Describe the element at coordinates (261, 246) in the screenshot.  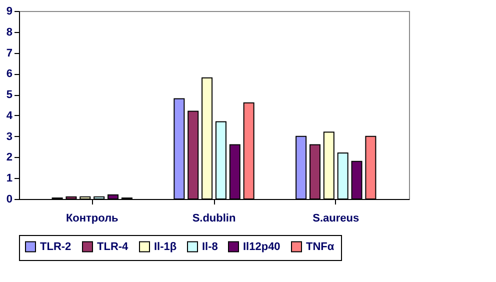
I see `legend-label: Il12p40` at that location.